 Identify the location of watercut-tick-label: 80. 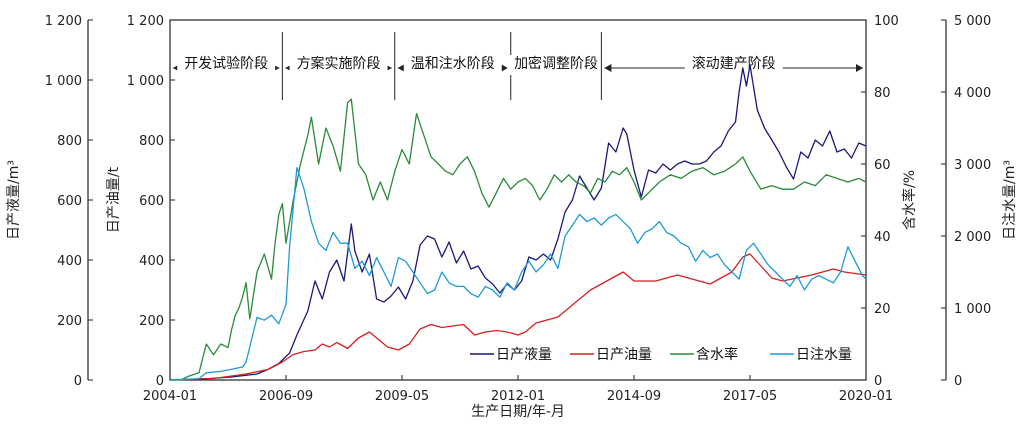
(882, 93).